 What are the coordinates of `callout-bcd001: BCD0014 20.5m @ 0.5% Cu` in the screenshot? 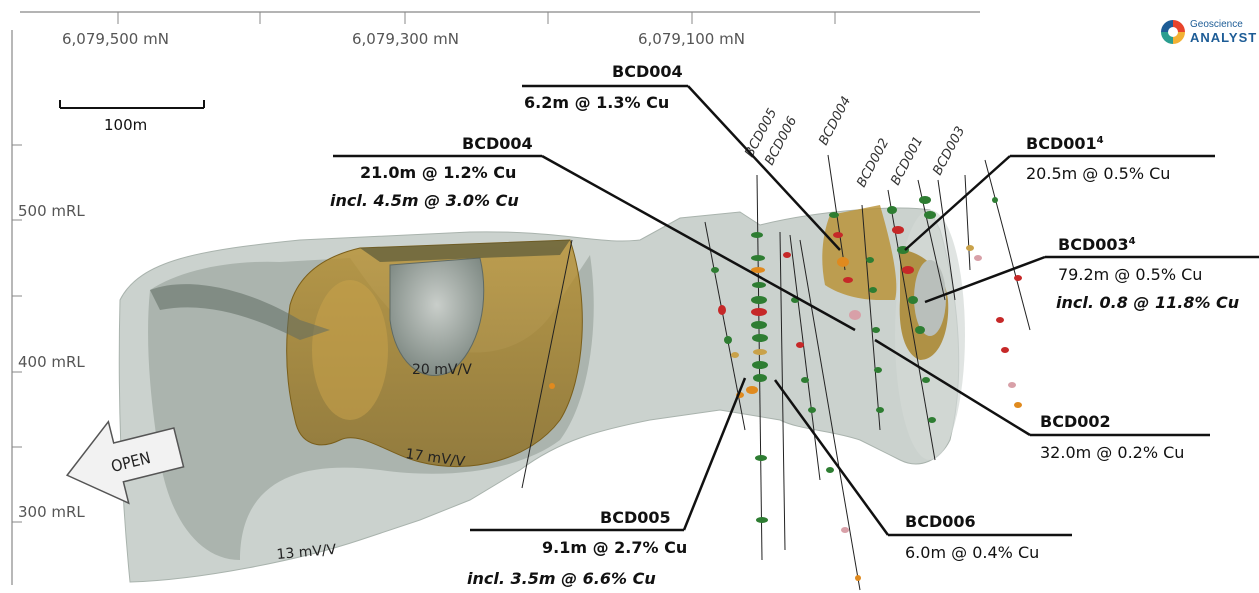 It's located at (1059, 192).